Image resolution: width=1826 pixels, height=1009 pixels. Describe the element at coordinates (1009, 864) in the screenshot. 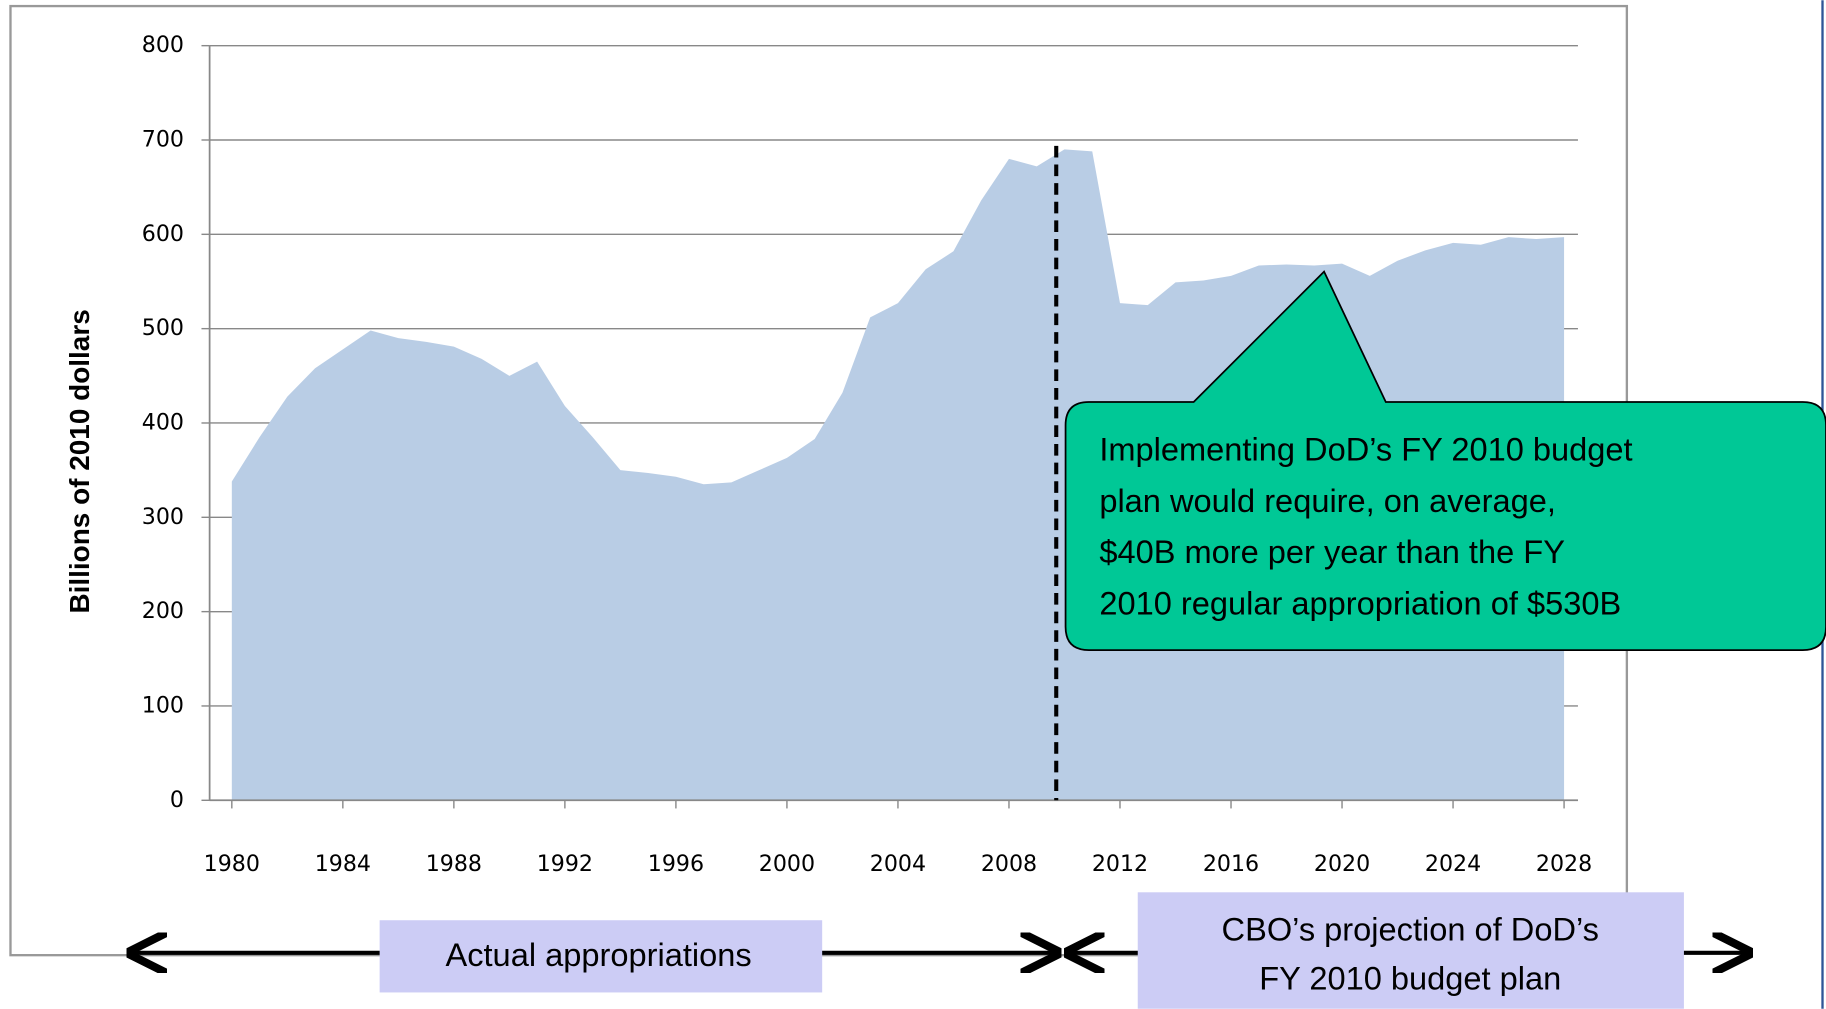

I see `x-tick-label: 2008` at that location.